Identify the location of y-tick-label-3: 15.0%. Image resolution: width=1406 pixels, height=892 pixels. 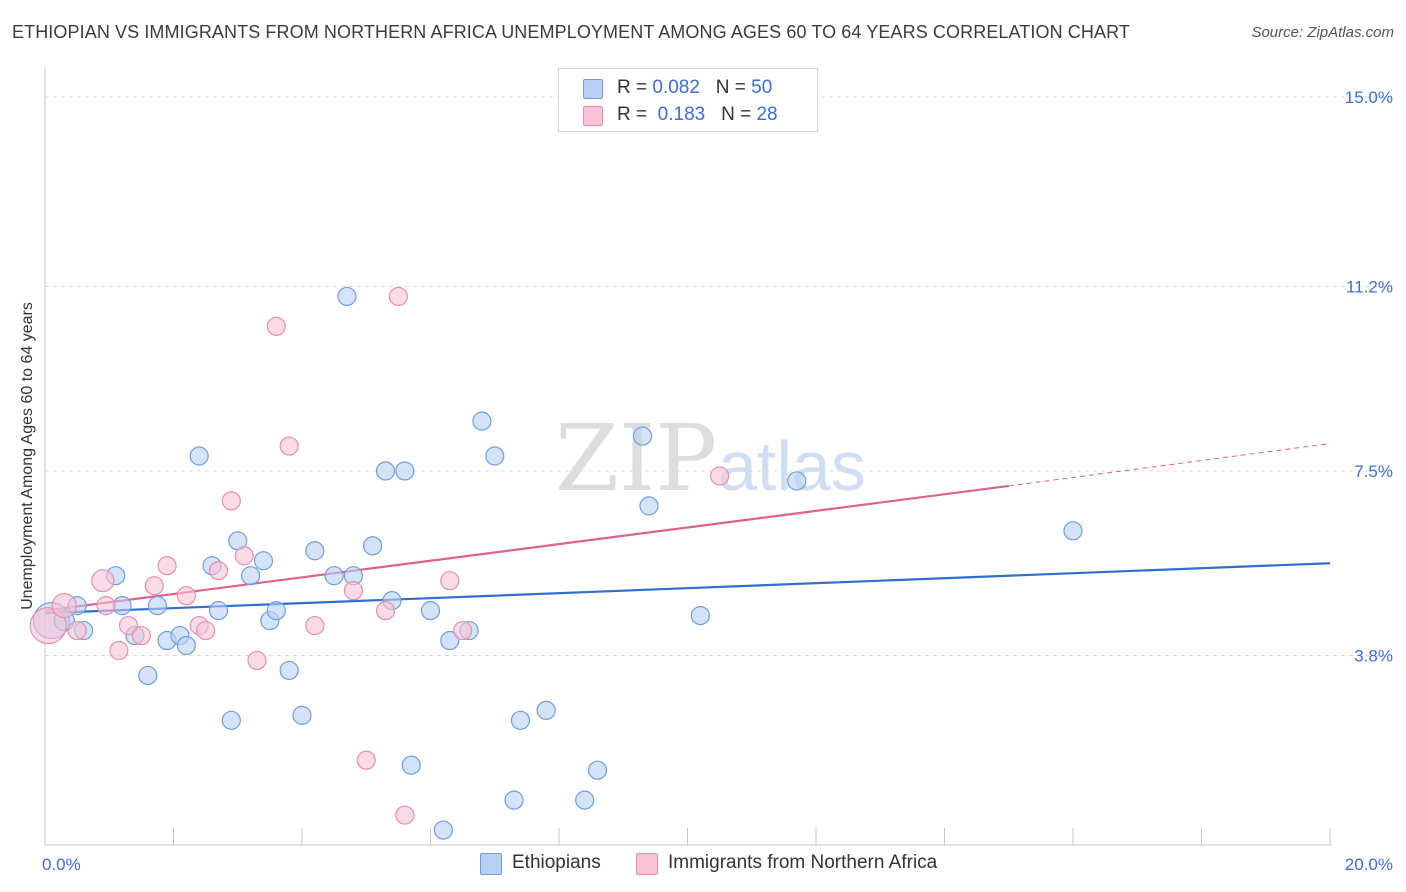
(1369, 97).